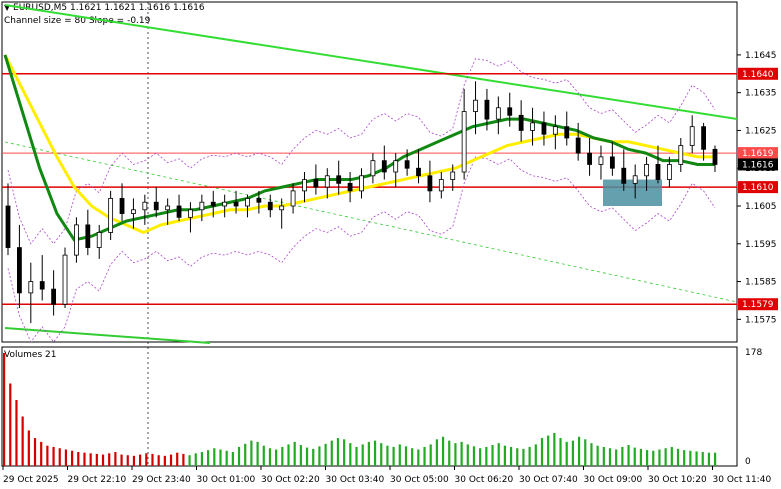 Image resolution: width=781 pixels, height=489 pixels. Describe the element at coordinates (484, 480) in the screenshot. I see `x-tick-label: 30 Oct 06:20` at that location.